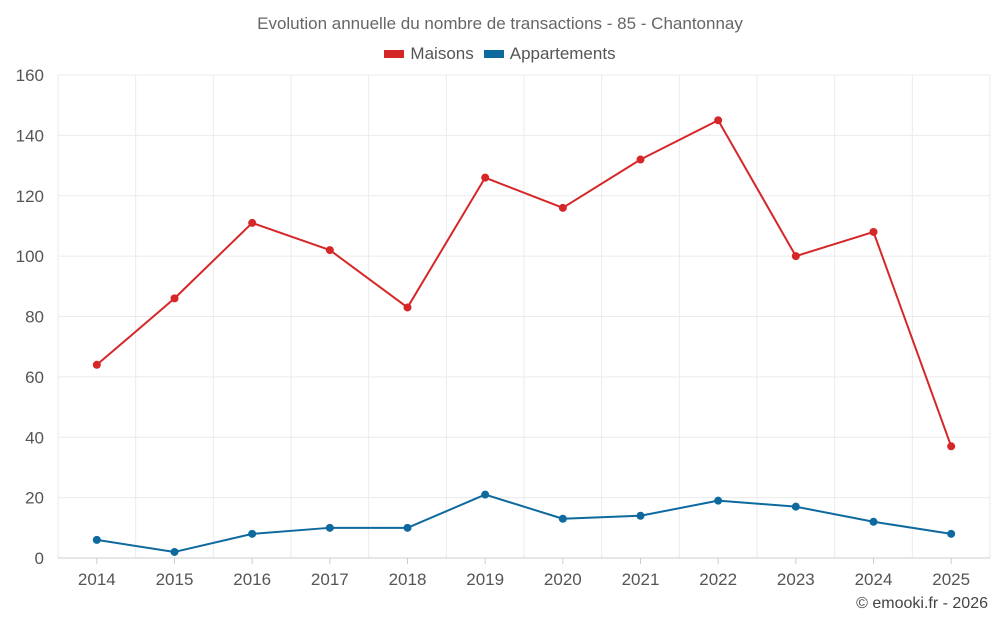 The image size is (1000, 625). What do you see at coordinates (30, 135) in the screenshot?
I see `y-tick-label: 140` at bounding box center [30, 135].